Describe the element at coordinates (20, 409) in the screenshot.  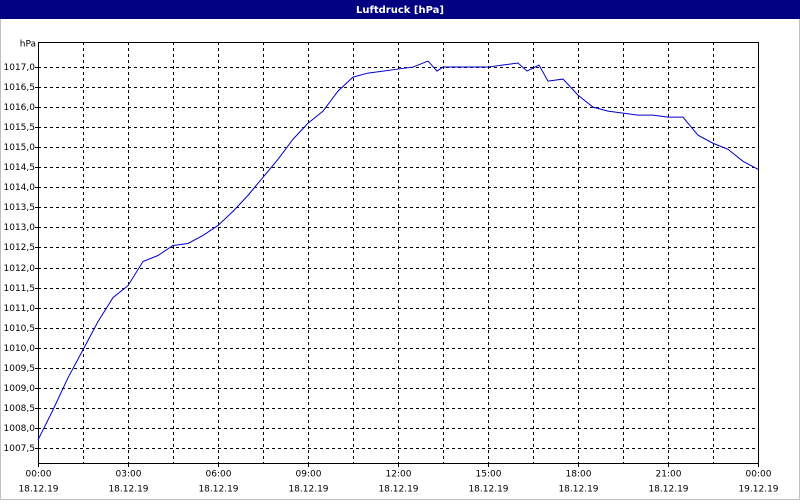
I see `y-tick-label: 1008,5` at that location.